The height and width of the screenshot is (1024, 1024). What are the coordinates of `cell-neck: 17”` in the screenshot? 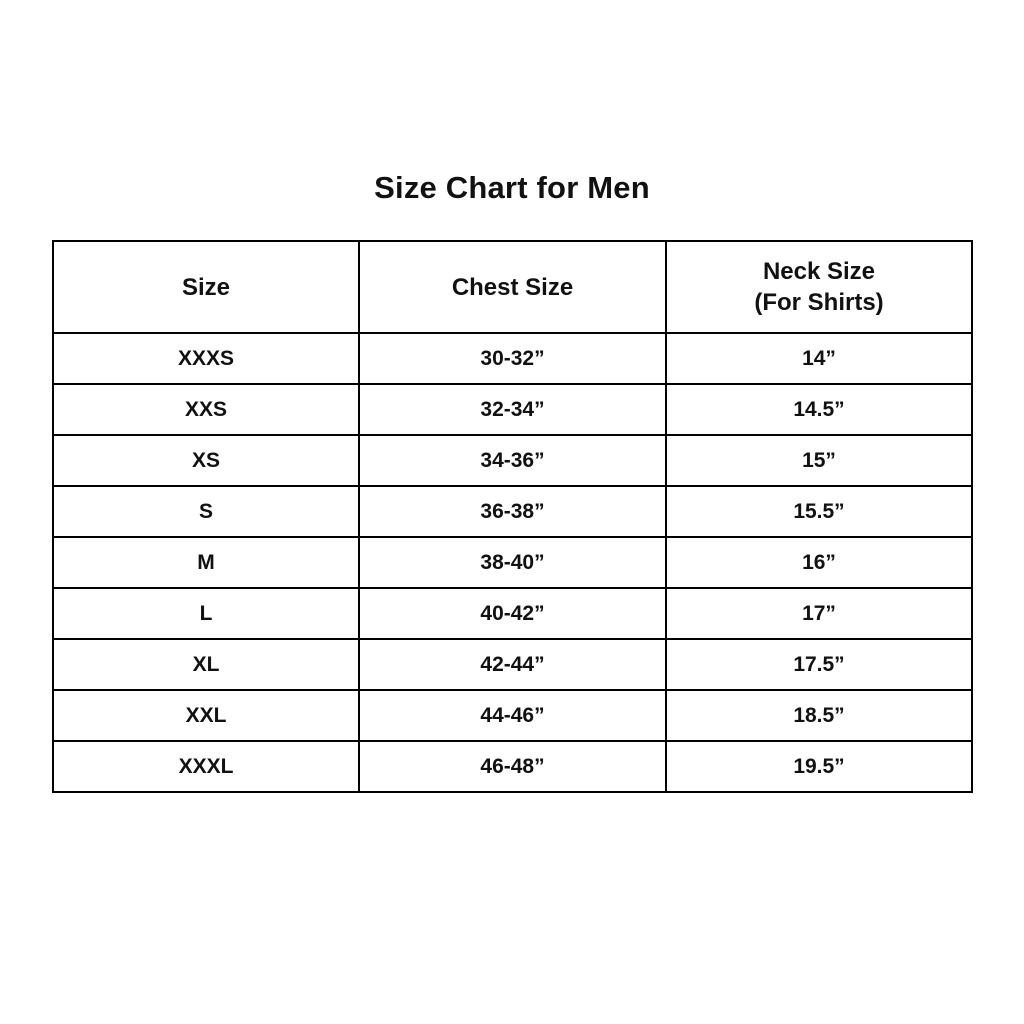 It's located at (819, 613).